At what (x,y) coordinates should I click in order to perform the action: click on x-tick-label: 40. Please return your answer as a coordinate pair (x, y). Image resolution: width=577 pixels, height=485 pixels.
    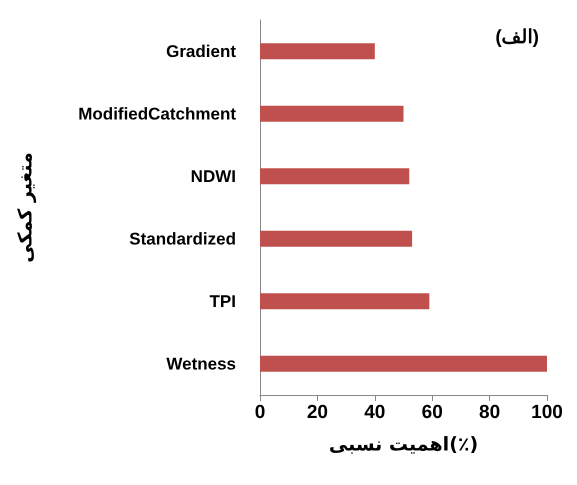
    Looking at the image, I should click on (375, 412).